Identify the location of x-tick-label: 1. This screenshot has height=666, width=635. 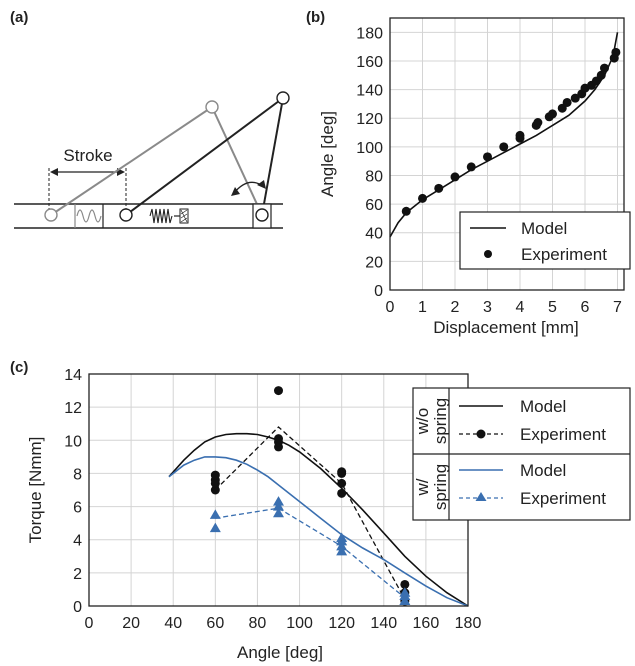
(422, 307).